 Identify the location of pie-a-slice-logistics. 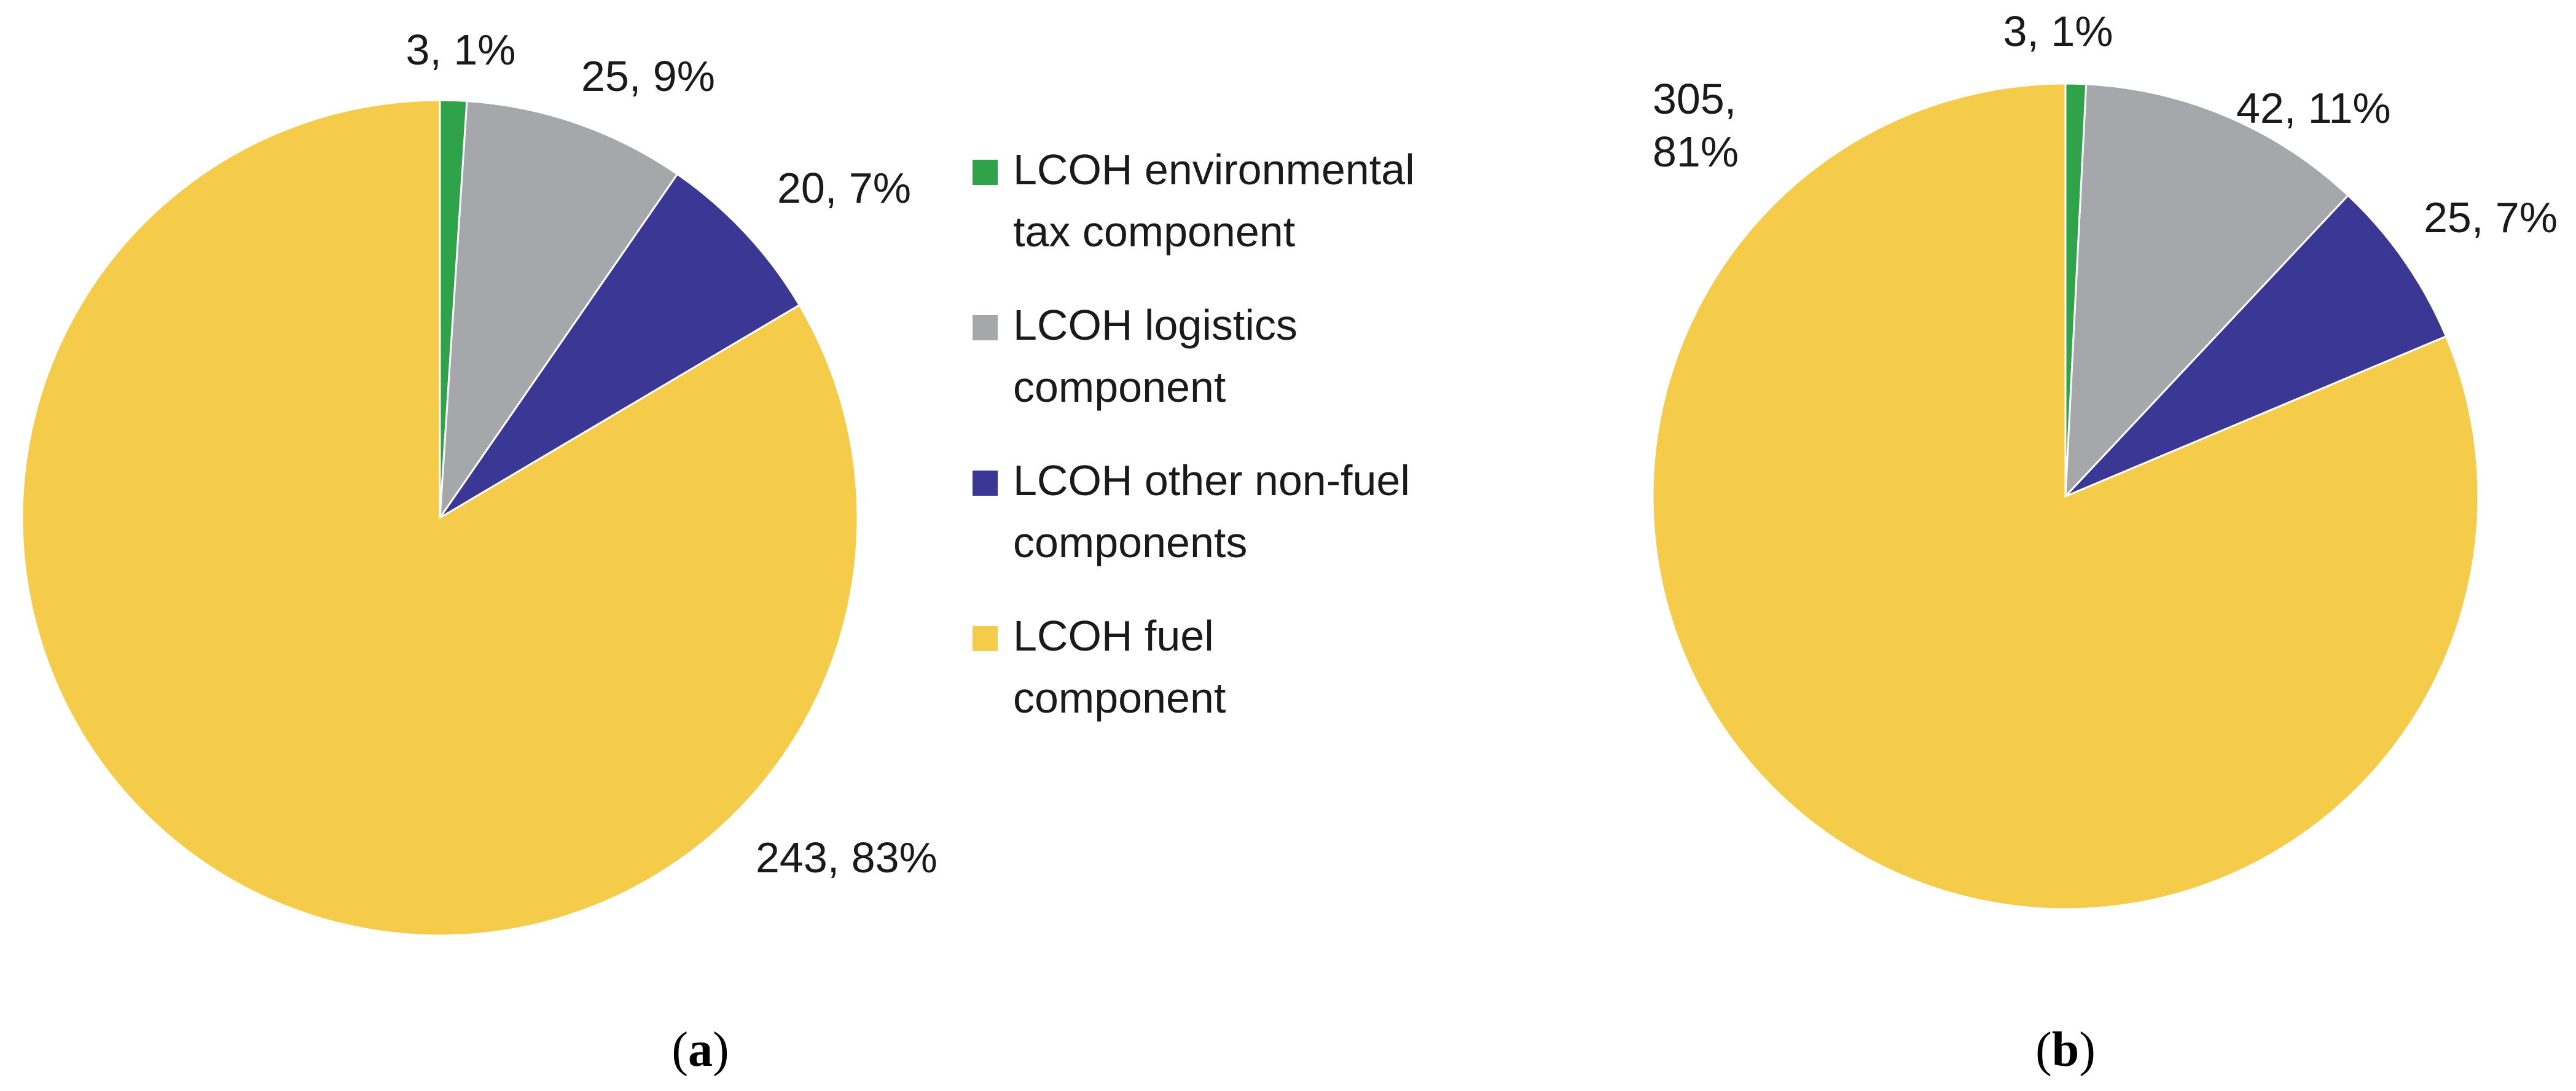
(559, 311).